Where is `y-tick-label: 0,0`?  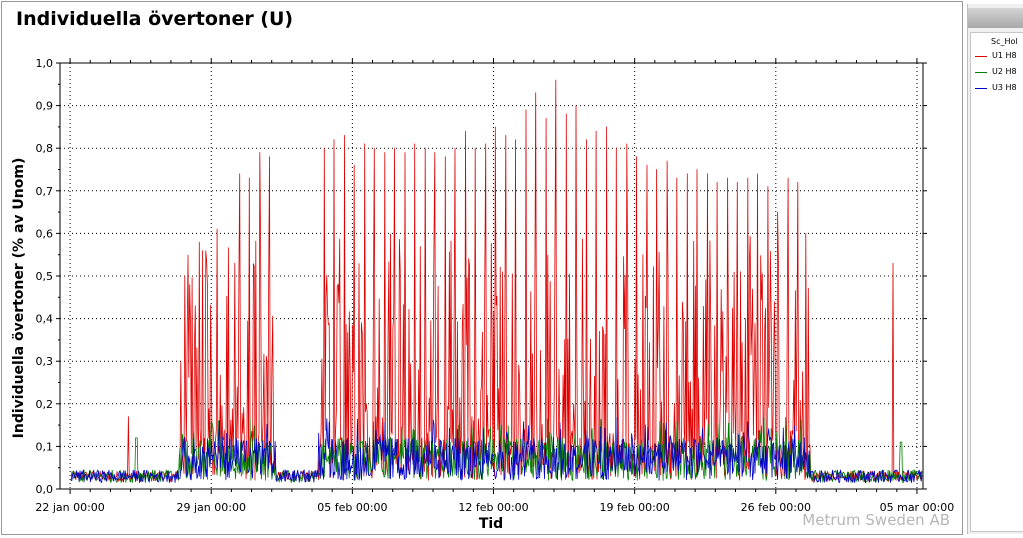
y-tick-label: 0,0 is located at coordinates (45, 489).